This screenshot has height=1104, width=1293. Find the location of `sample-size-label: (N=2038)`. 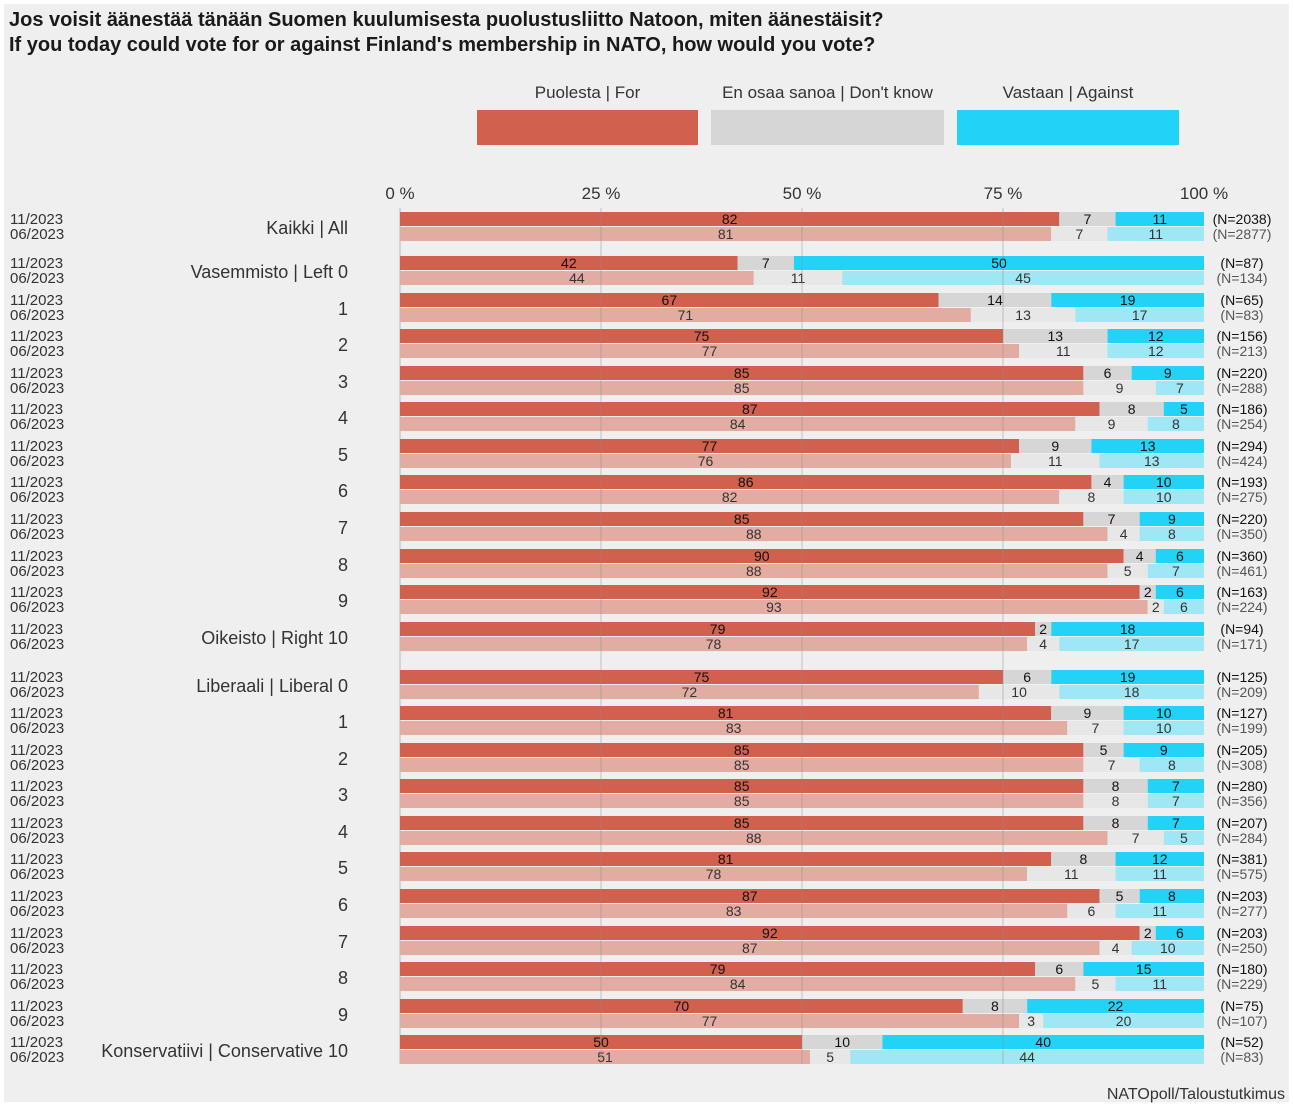

sample-size-label: (N=2038) is located at coordinates (1242, 219).